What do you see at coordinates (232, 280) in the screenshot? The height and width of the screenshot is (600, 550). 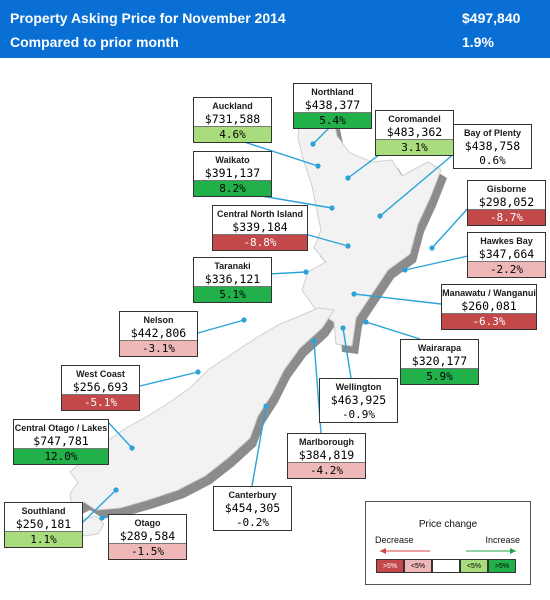 I see `region-box-taranaki: Taranaki $336,121 5.1%` at bounding box center [232, 280].